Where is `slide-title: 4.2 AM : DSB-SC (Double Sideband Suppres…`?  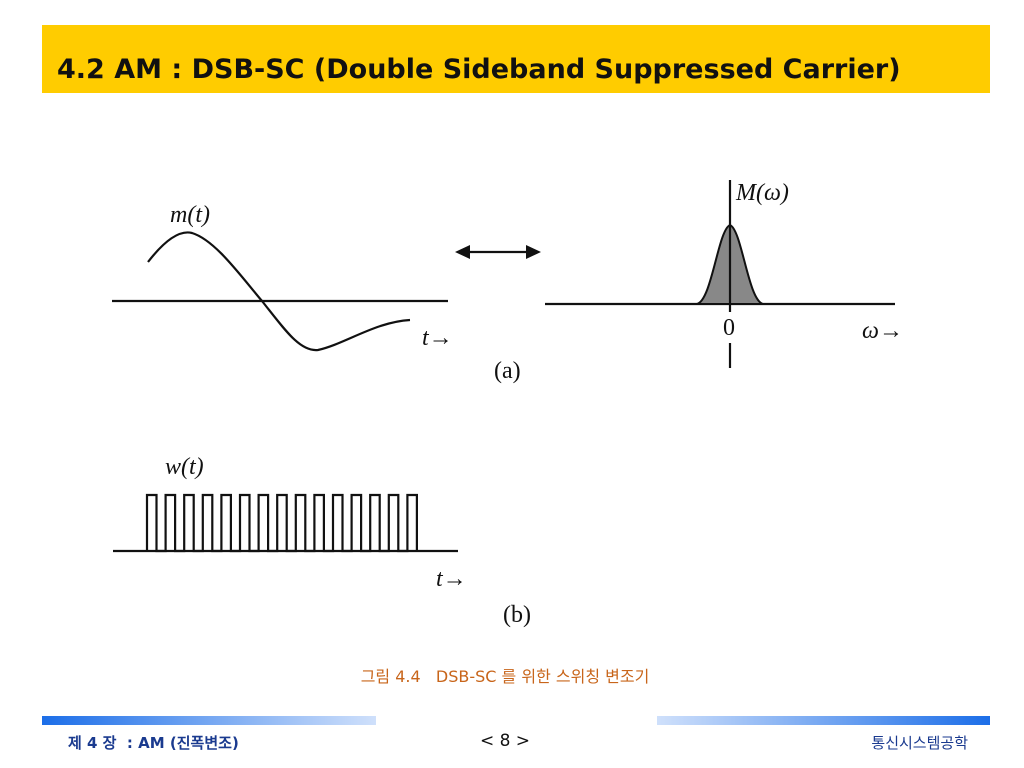 slide-title: 4.2 AM : DSB-SC (Double Sideband Suppres… is located at coordinates (479, 69).